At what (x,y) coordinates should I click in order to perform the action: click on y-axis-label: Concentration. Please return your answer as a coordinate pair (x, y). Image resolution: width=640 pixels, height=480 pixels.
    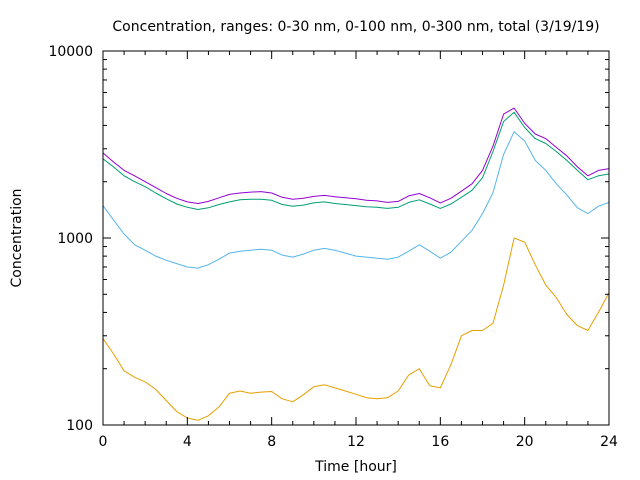
    Looking at the image, I should click on (17, 237).